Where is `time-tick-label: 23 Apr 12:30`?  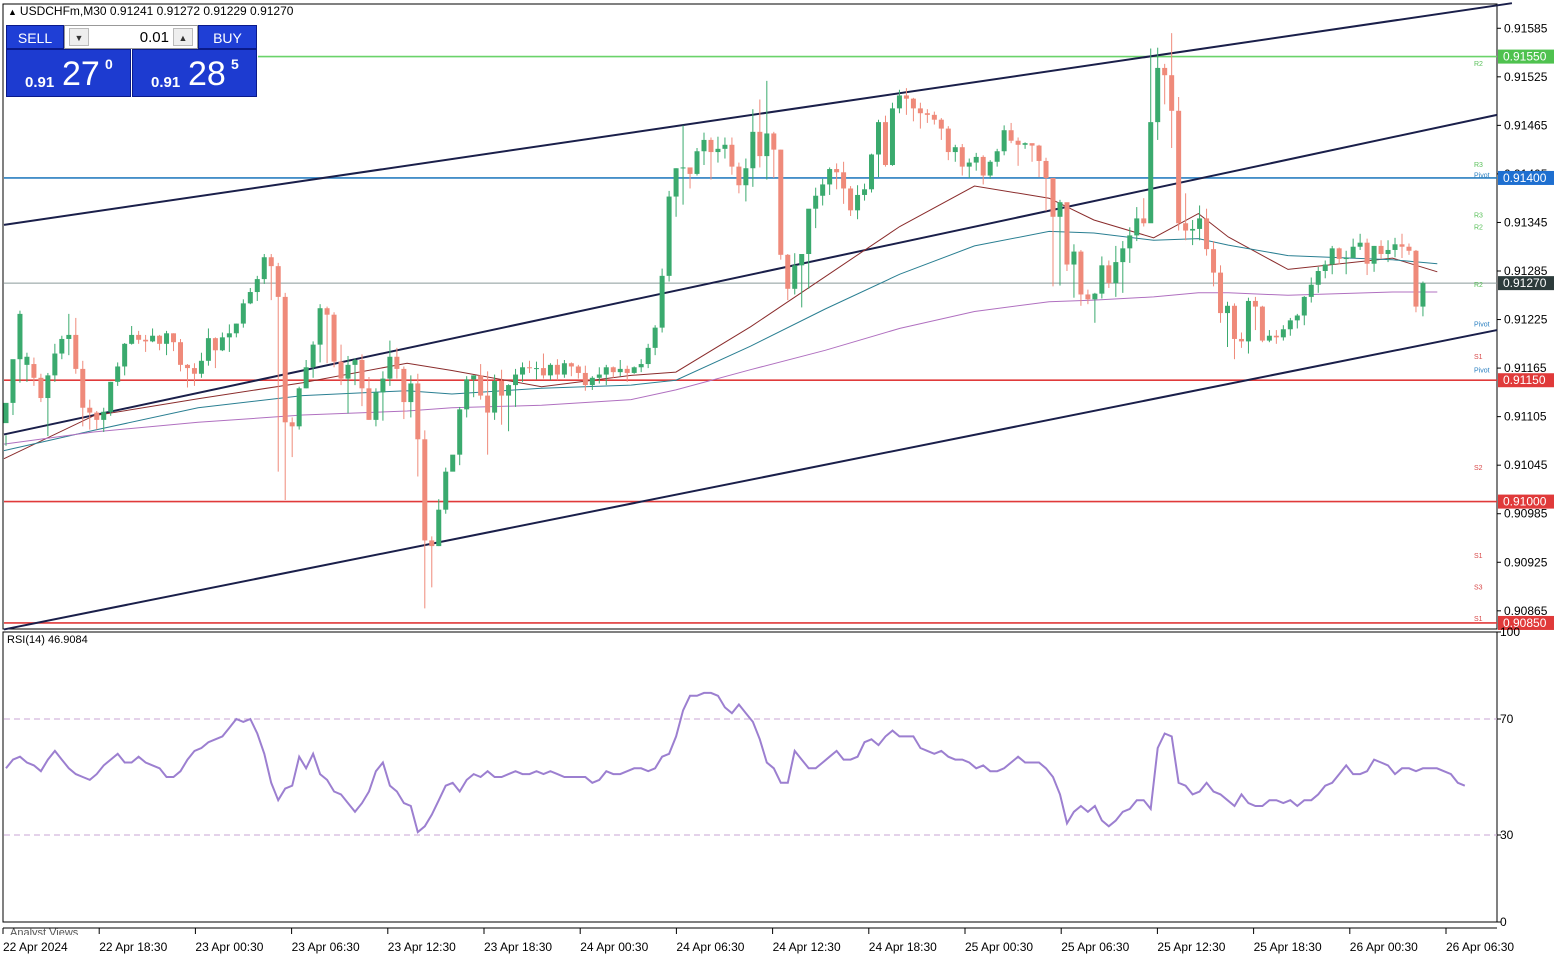
time-tick-label: 23 Apr 12:30 is located at coordinates (422, 947).